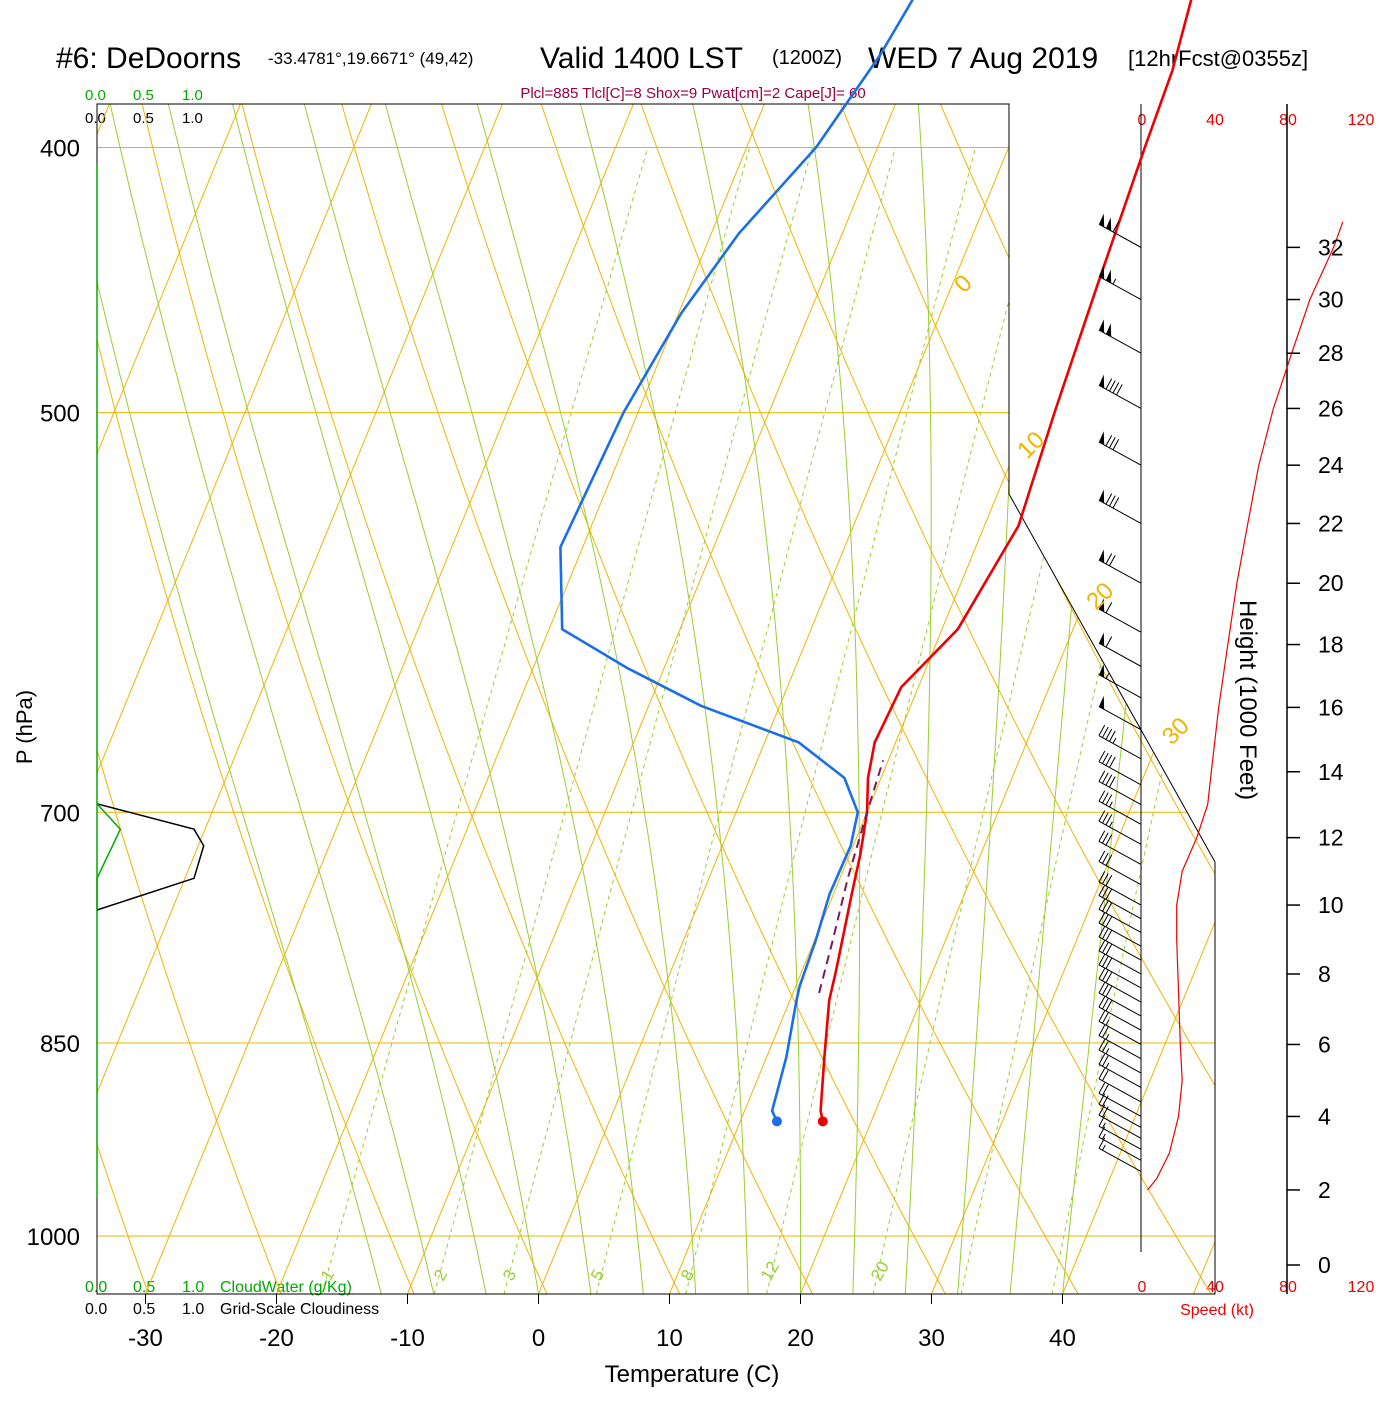  What do you see at coordinates (1297, 699) in the screenshot?
I see `isotherm-line` at bounding box center [1297, 699].